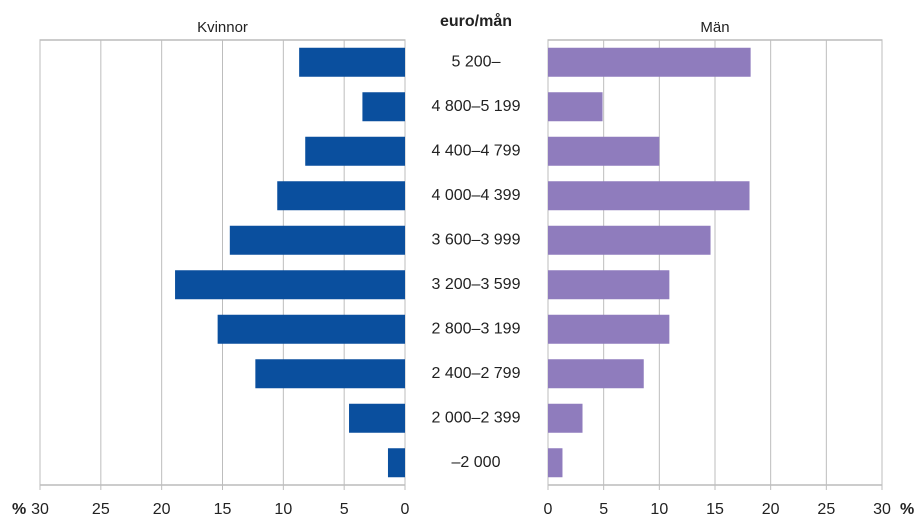 The image size is (924, 526). What do you see at coordinates (476, 195) in the screenshot?
I see `category-label: 4 000–4 399` at bounding box center [476, 195].